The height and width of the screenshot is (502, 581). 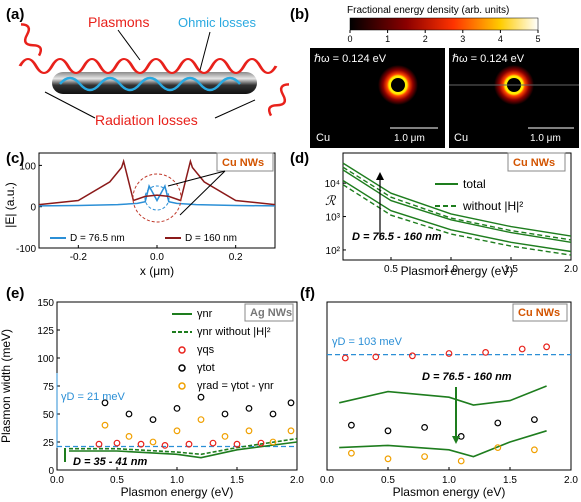 I want to click on highlight-circle-large, so click(x=157, y=198).